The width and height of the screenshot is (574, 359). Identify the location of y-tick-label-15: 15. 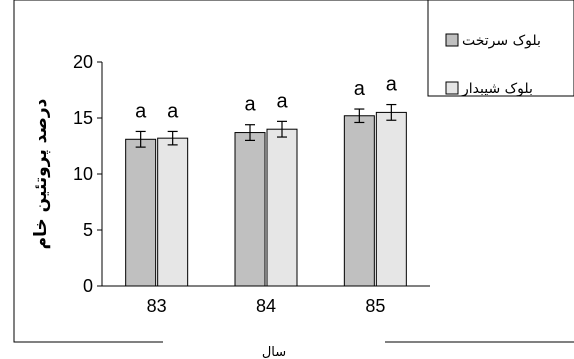
(83, 118).